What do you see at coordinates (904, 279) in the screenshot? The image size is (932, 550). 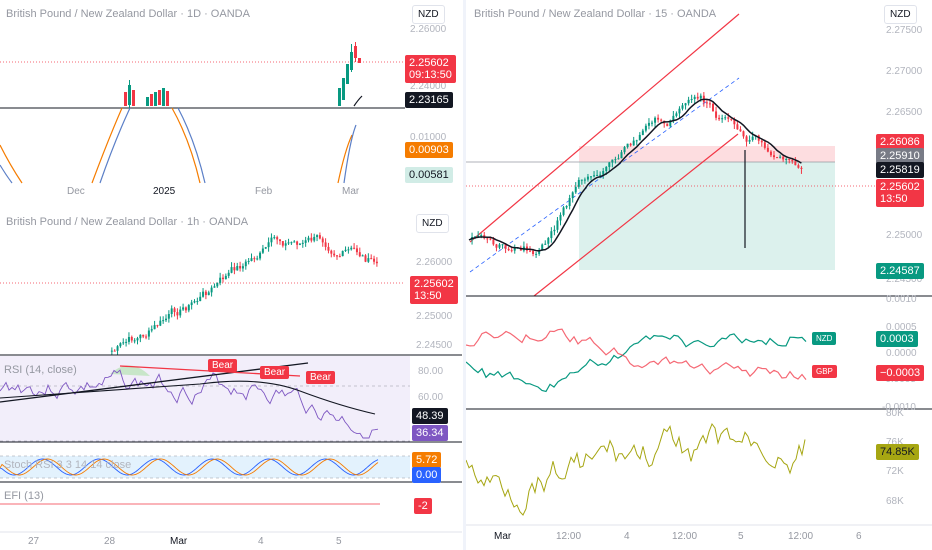 I see `m15-axis-tick: 2.24500` at bounding box center [904, 279].